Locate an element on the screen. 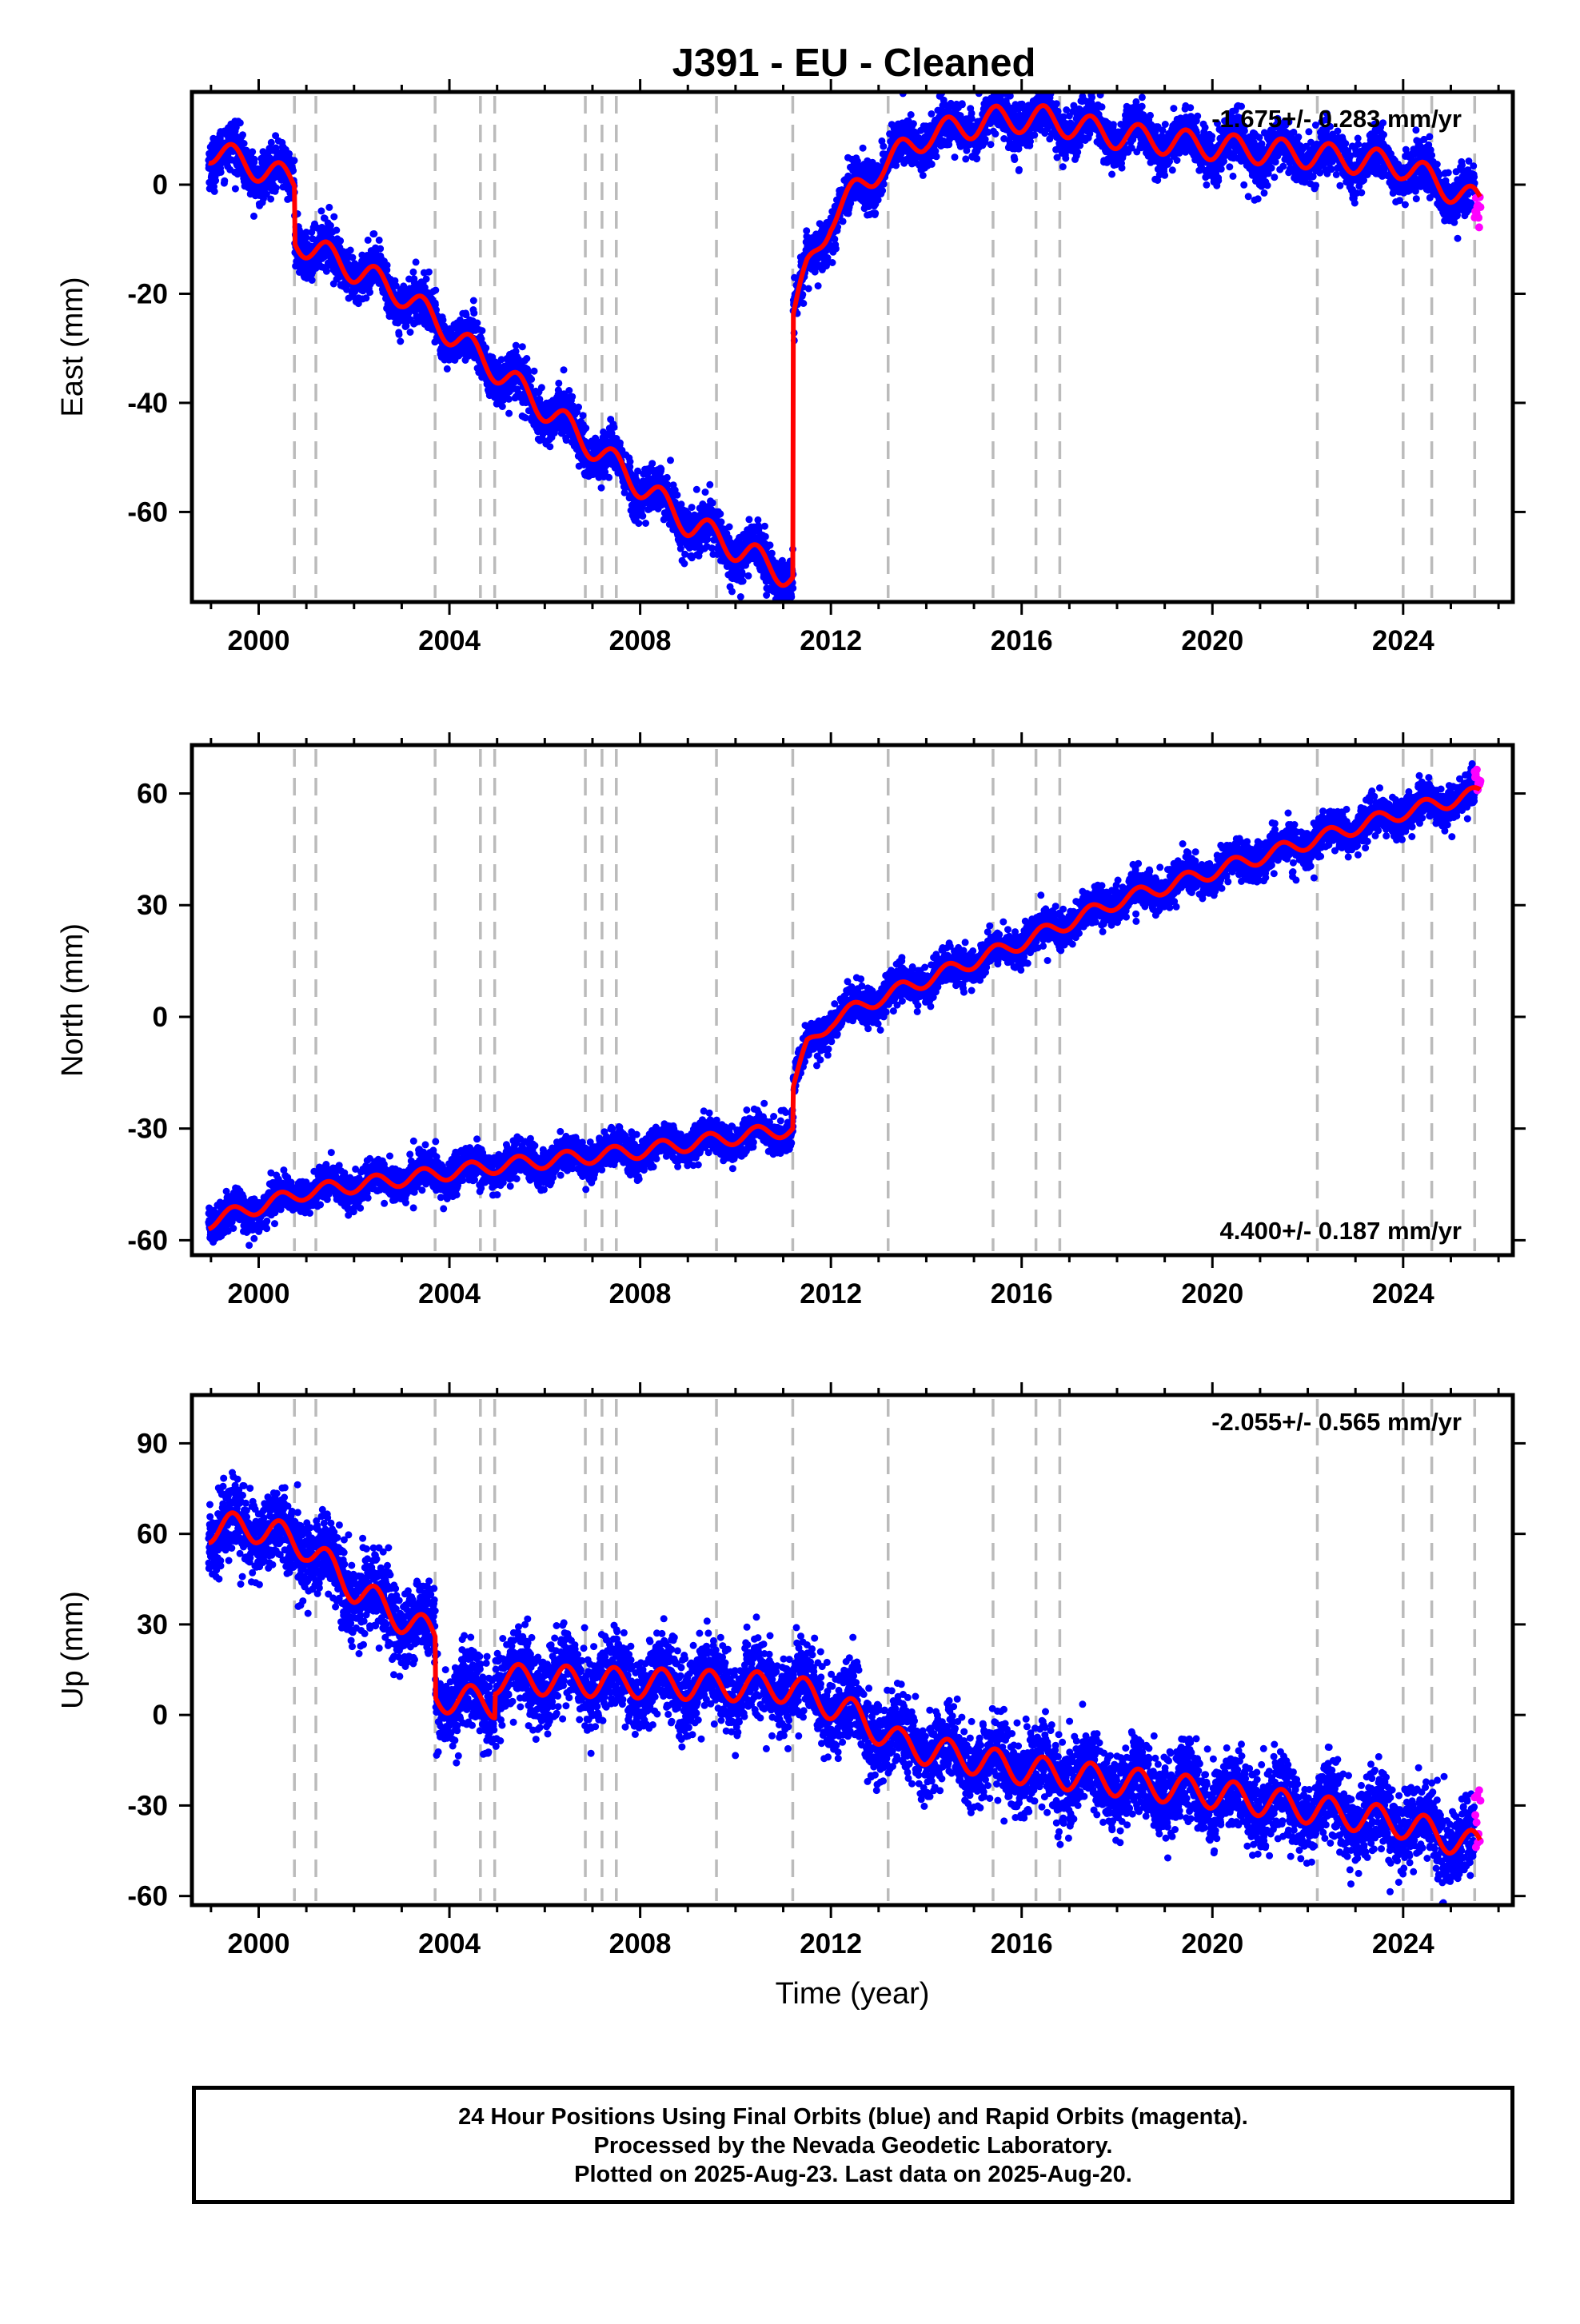 The image size is (1580, 2324). y-tick-label: -20 is located at coordinates (147, 294).